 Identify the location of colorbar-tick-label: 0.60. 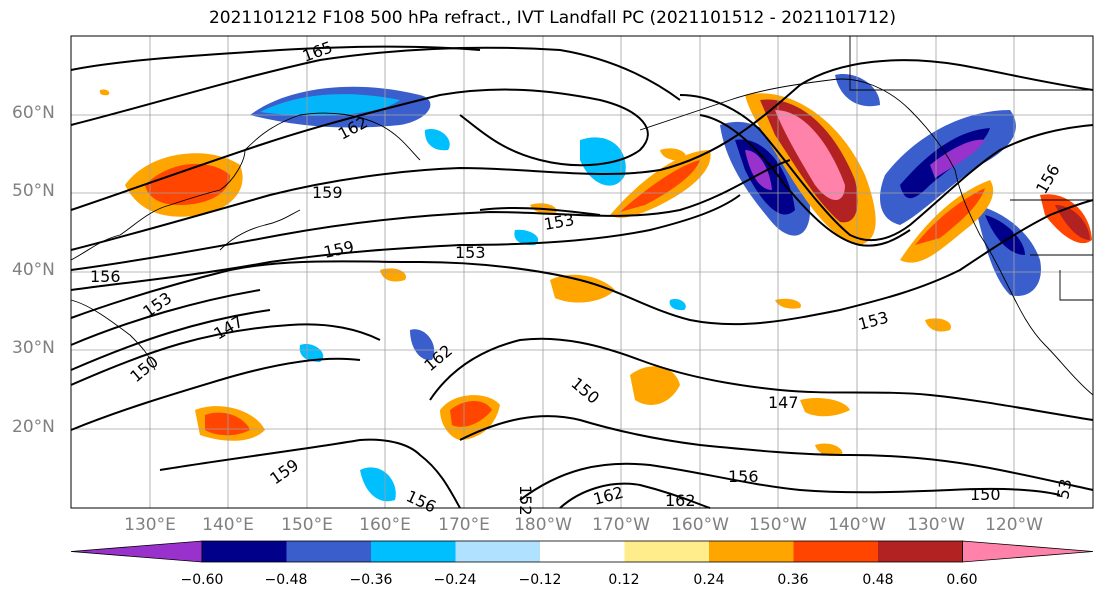
(962, 580).